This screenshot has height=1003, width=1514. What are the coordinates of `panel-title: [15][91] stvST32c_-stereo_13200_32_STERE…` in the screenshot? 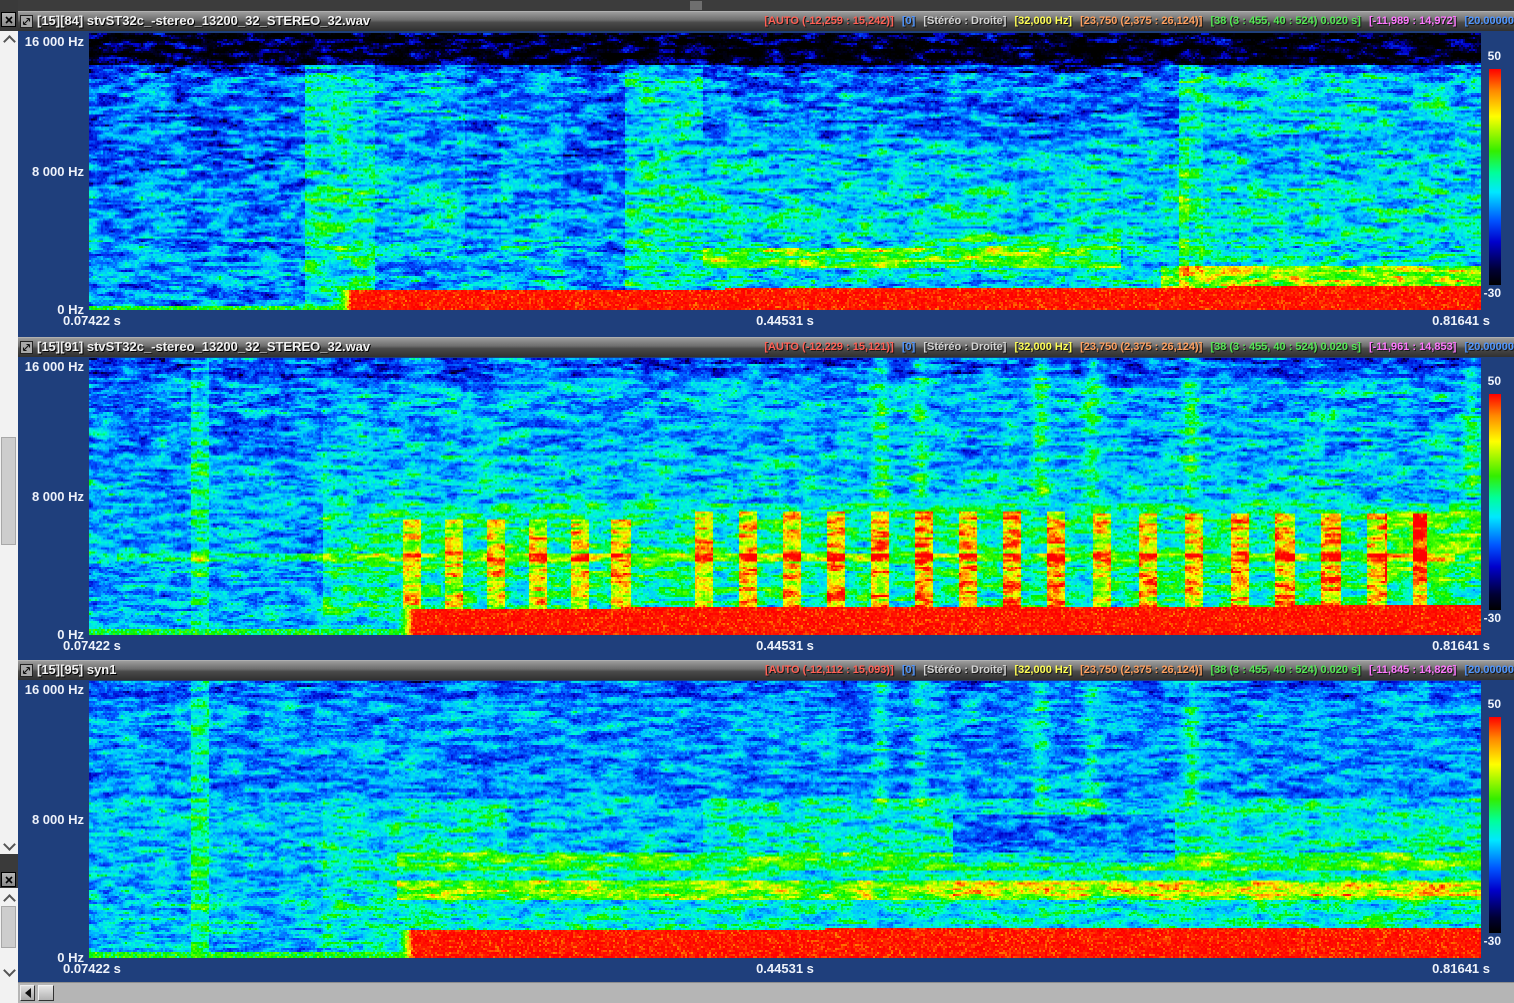 It's located at (204, 346).